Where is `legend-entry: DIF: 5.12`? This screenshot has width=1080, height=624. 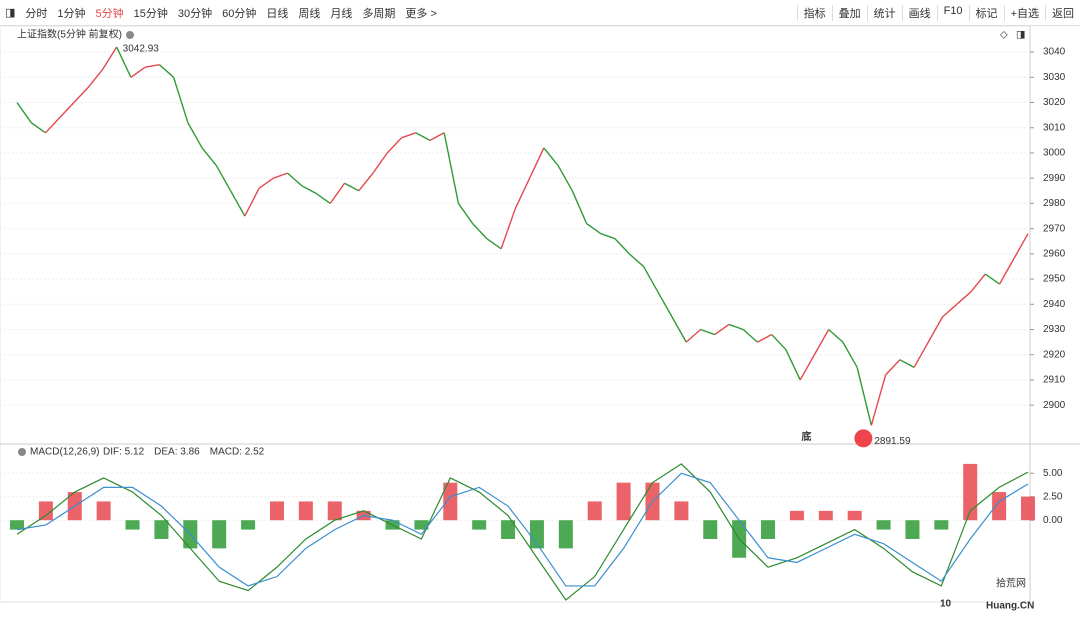 legend-entry: DIF: 5.12 is located at coordinates (124, 452).